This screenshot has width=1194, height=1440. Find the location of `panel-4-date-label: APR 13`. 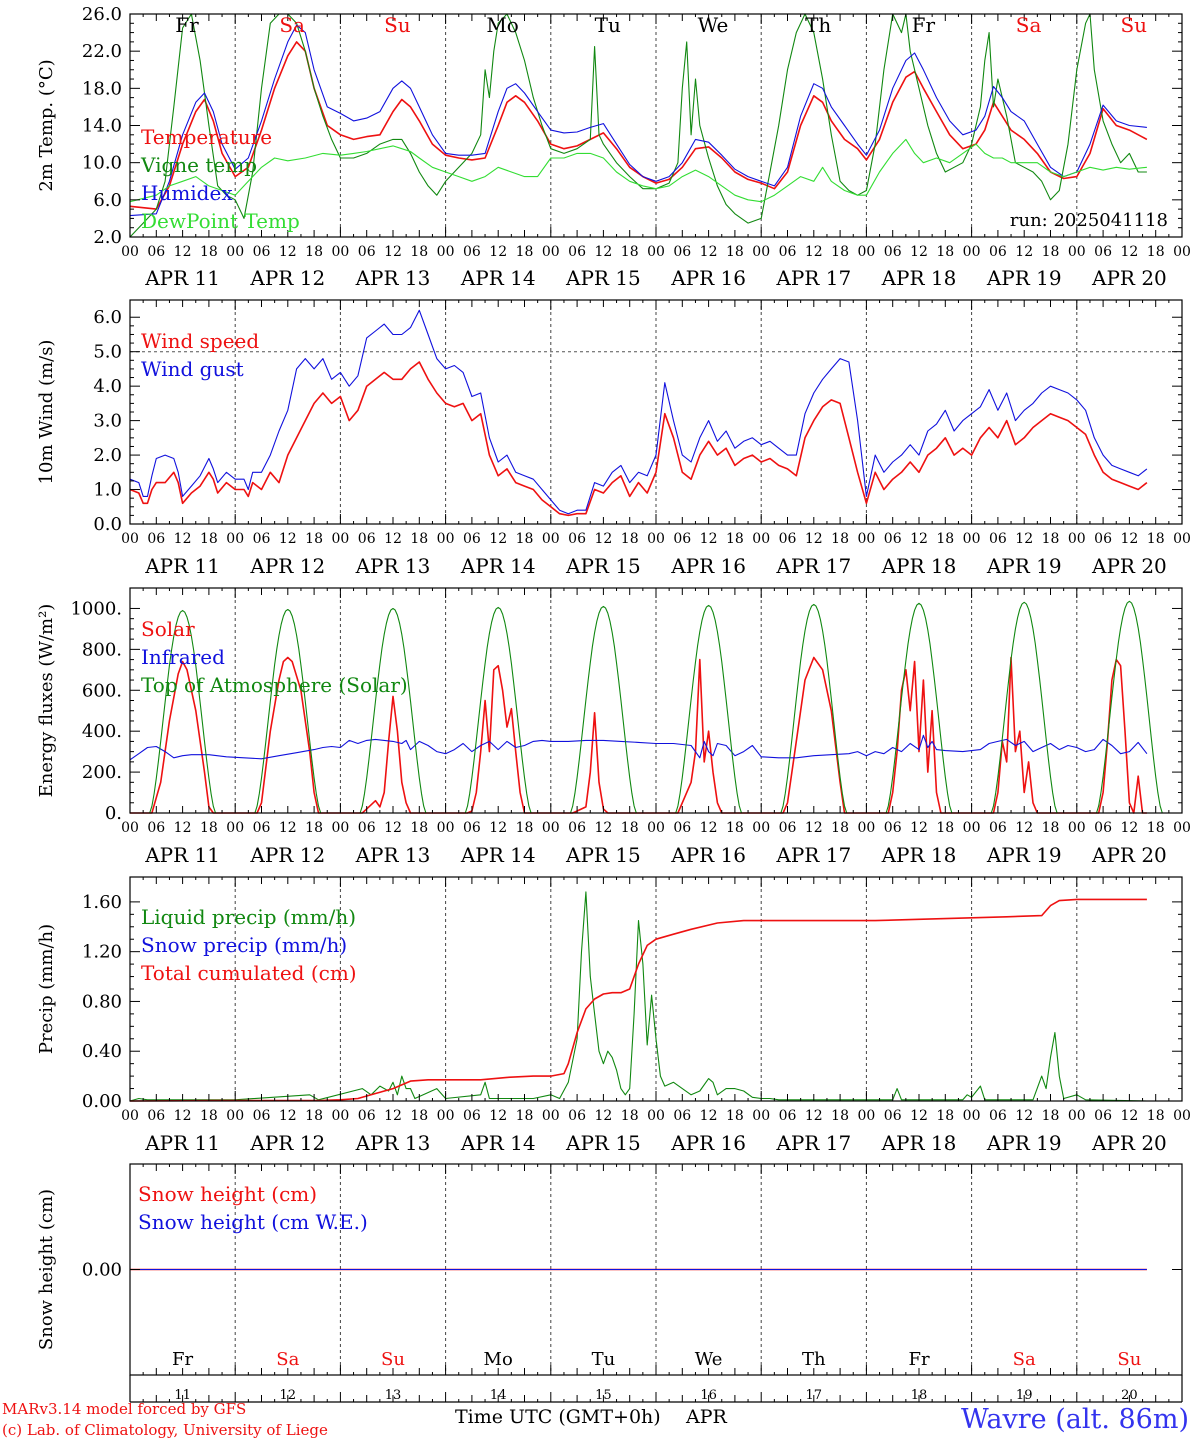

panel-4-date-label: APR 13 is located at coordinates (393, 1143).